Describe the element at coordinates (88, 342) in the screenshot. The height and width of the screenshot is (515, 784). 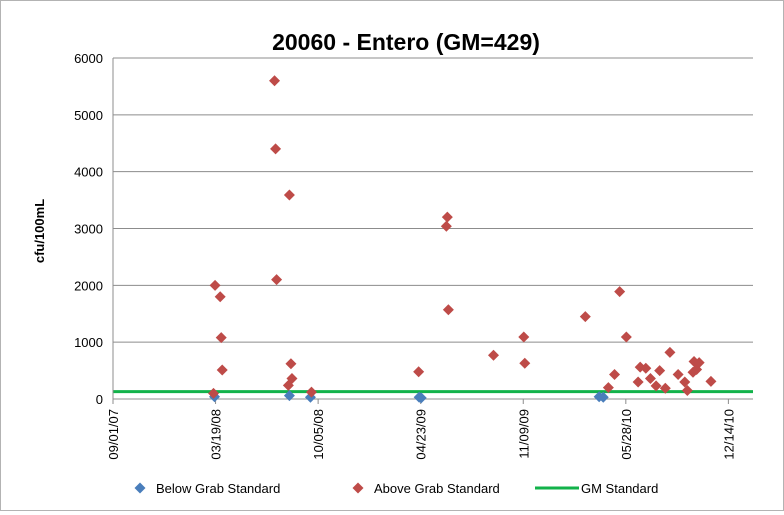
I see `y-tick-label: 1000` at that location.